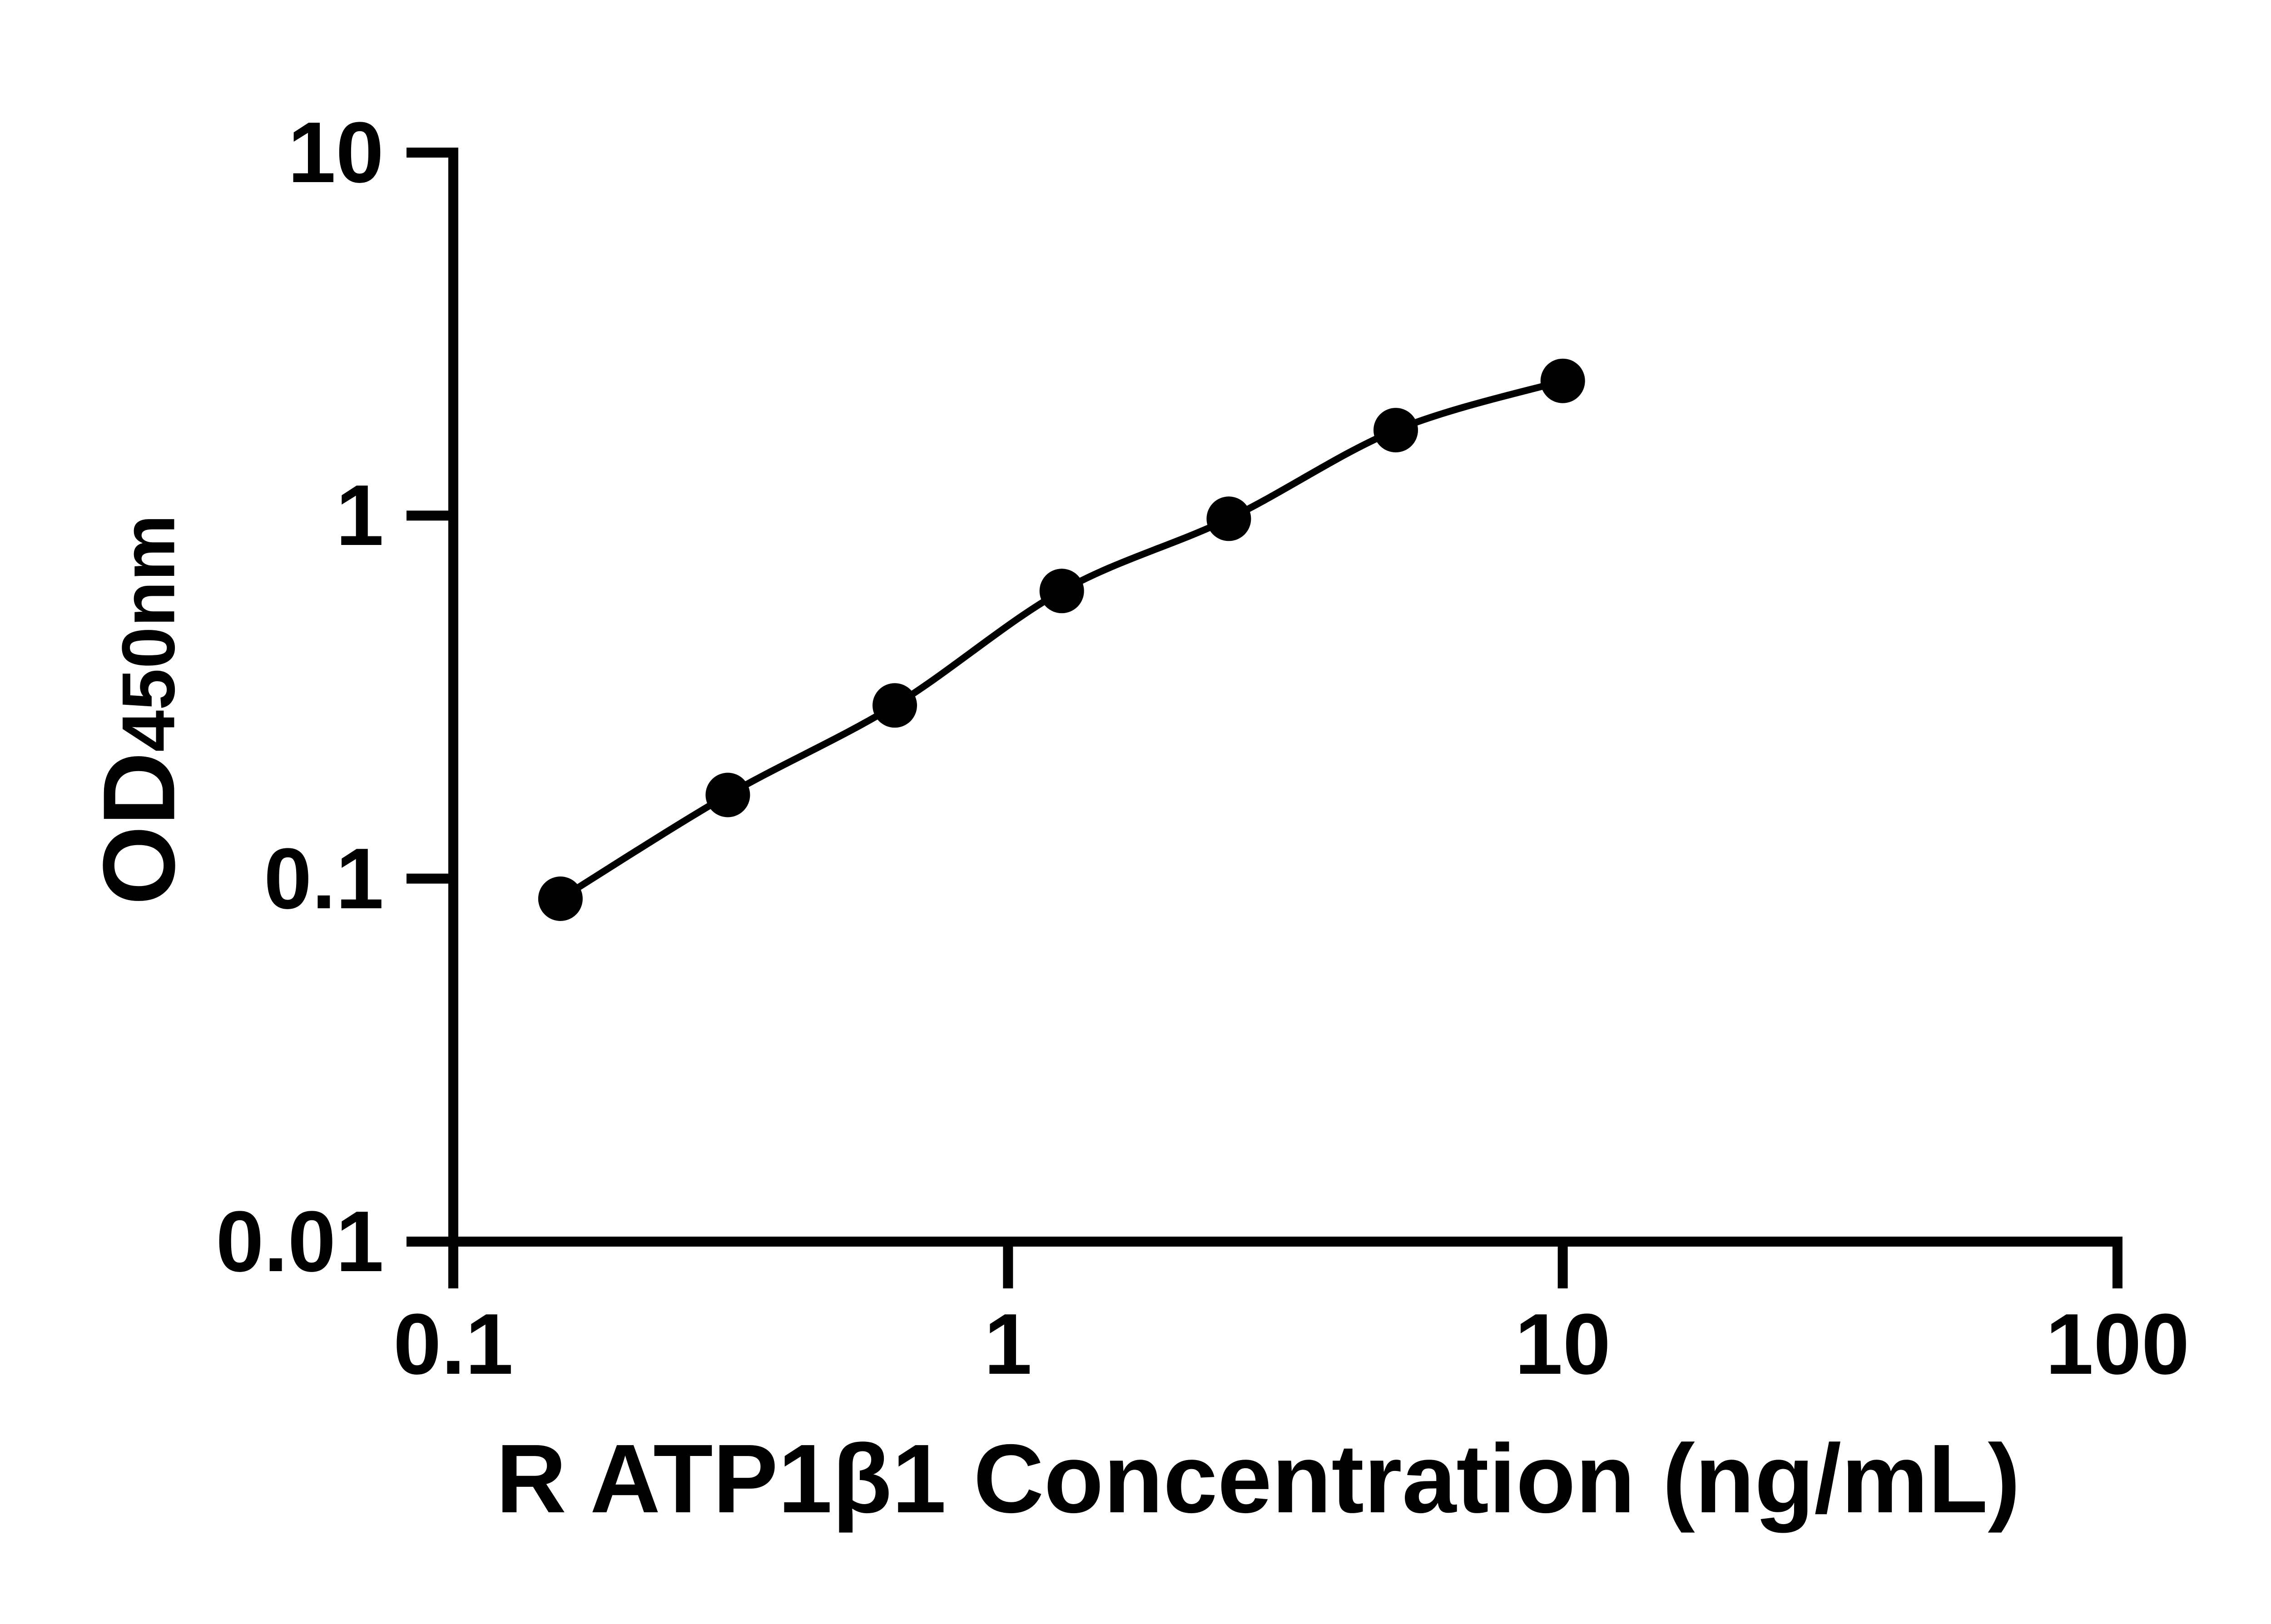  Describe the element at coordinates (148, 633) in the screenshot. I see `y-axis-title-subscript: 450nm` at that location.